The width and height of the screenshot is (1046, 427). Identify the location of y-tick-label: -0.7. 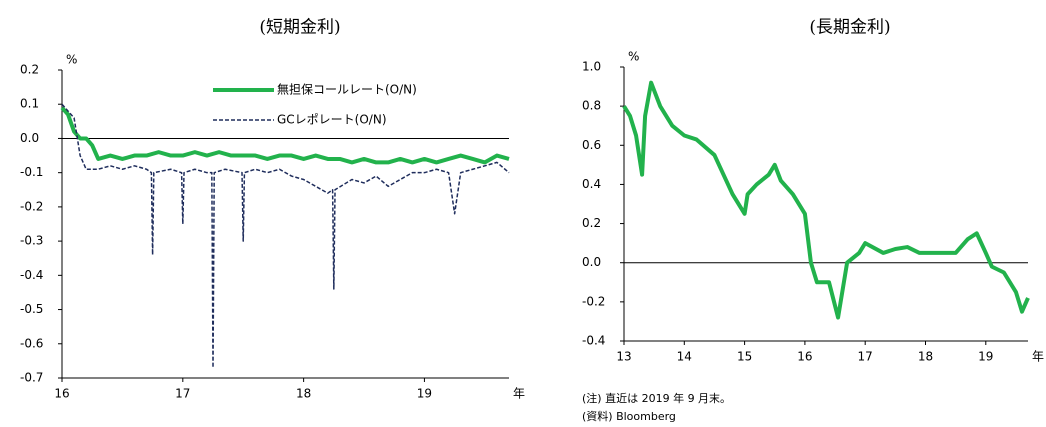
(31, 378).